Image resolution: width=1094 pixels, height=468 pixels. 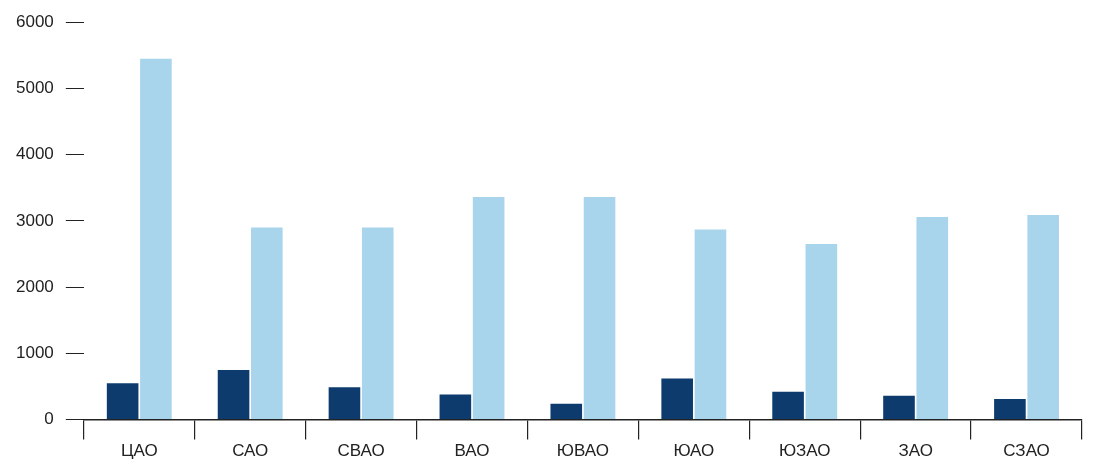 What do you see at coordinates (34, 353) in the screenshot?
I see `y-tick-label: 1000` at bounding box center [34, 353].